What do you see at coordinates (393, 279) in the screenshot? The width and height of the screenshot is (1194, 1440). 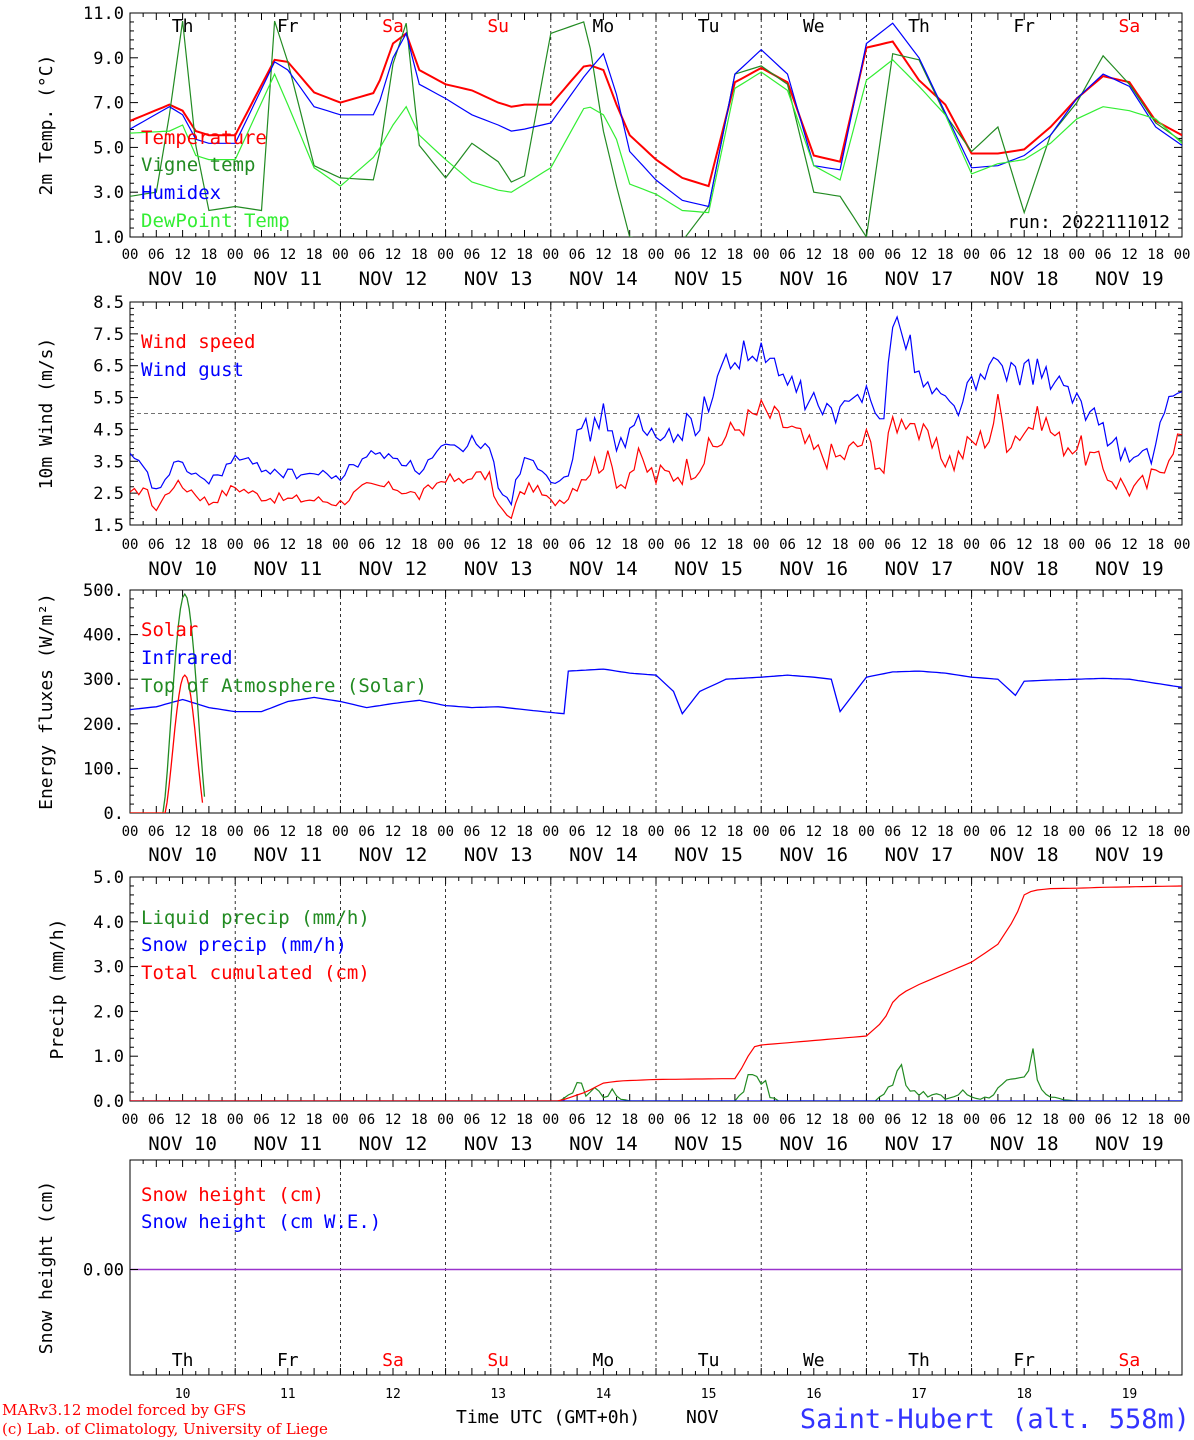 I see `day-label: NOV 12` at bounding box center [393, 279].